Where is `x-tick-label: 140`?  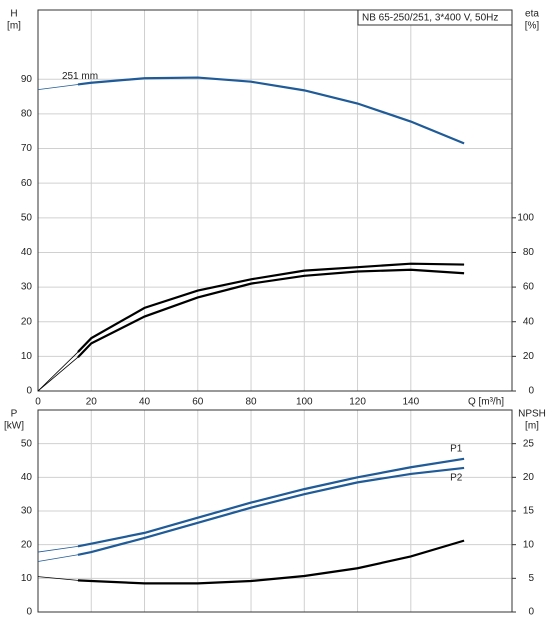
x-tick-label: 140 is located at coordinates (410, 402).